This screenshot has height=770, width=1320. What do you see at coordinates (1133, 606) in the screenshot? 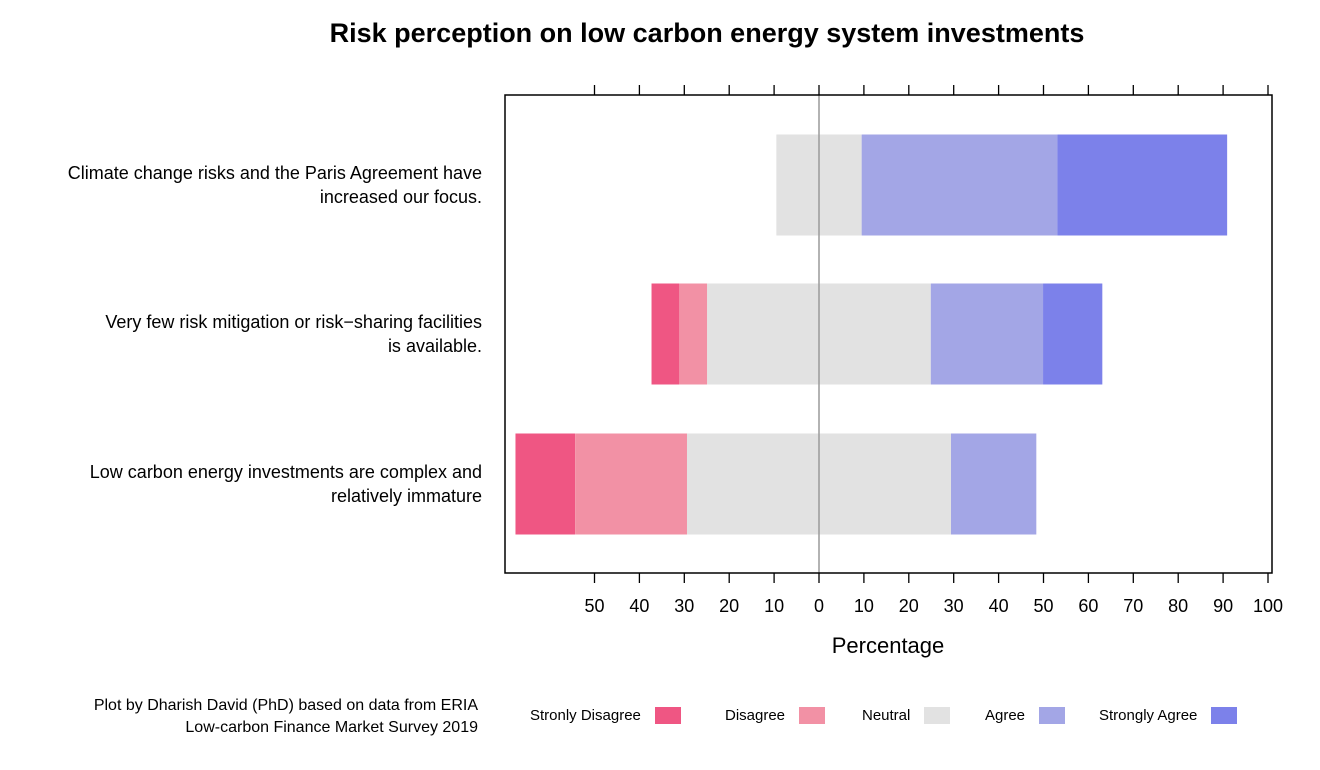
I see `x-tick-label-12: 70` at bounding box center [1133, 606].